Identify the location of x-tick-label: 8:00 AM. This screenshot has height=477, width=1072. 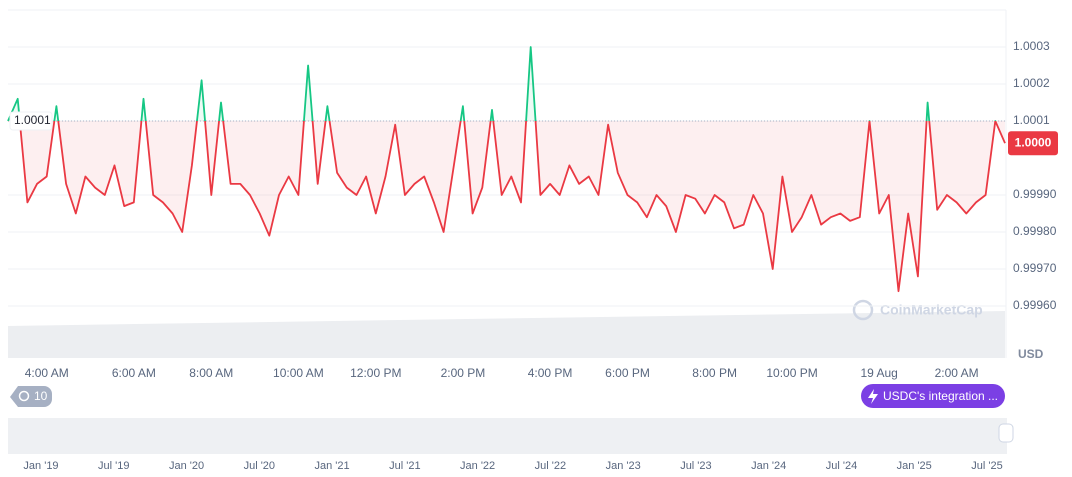
(211, 373).